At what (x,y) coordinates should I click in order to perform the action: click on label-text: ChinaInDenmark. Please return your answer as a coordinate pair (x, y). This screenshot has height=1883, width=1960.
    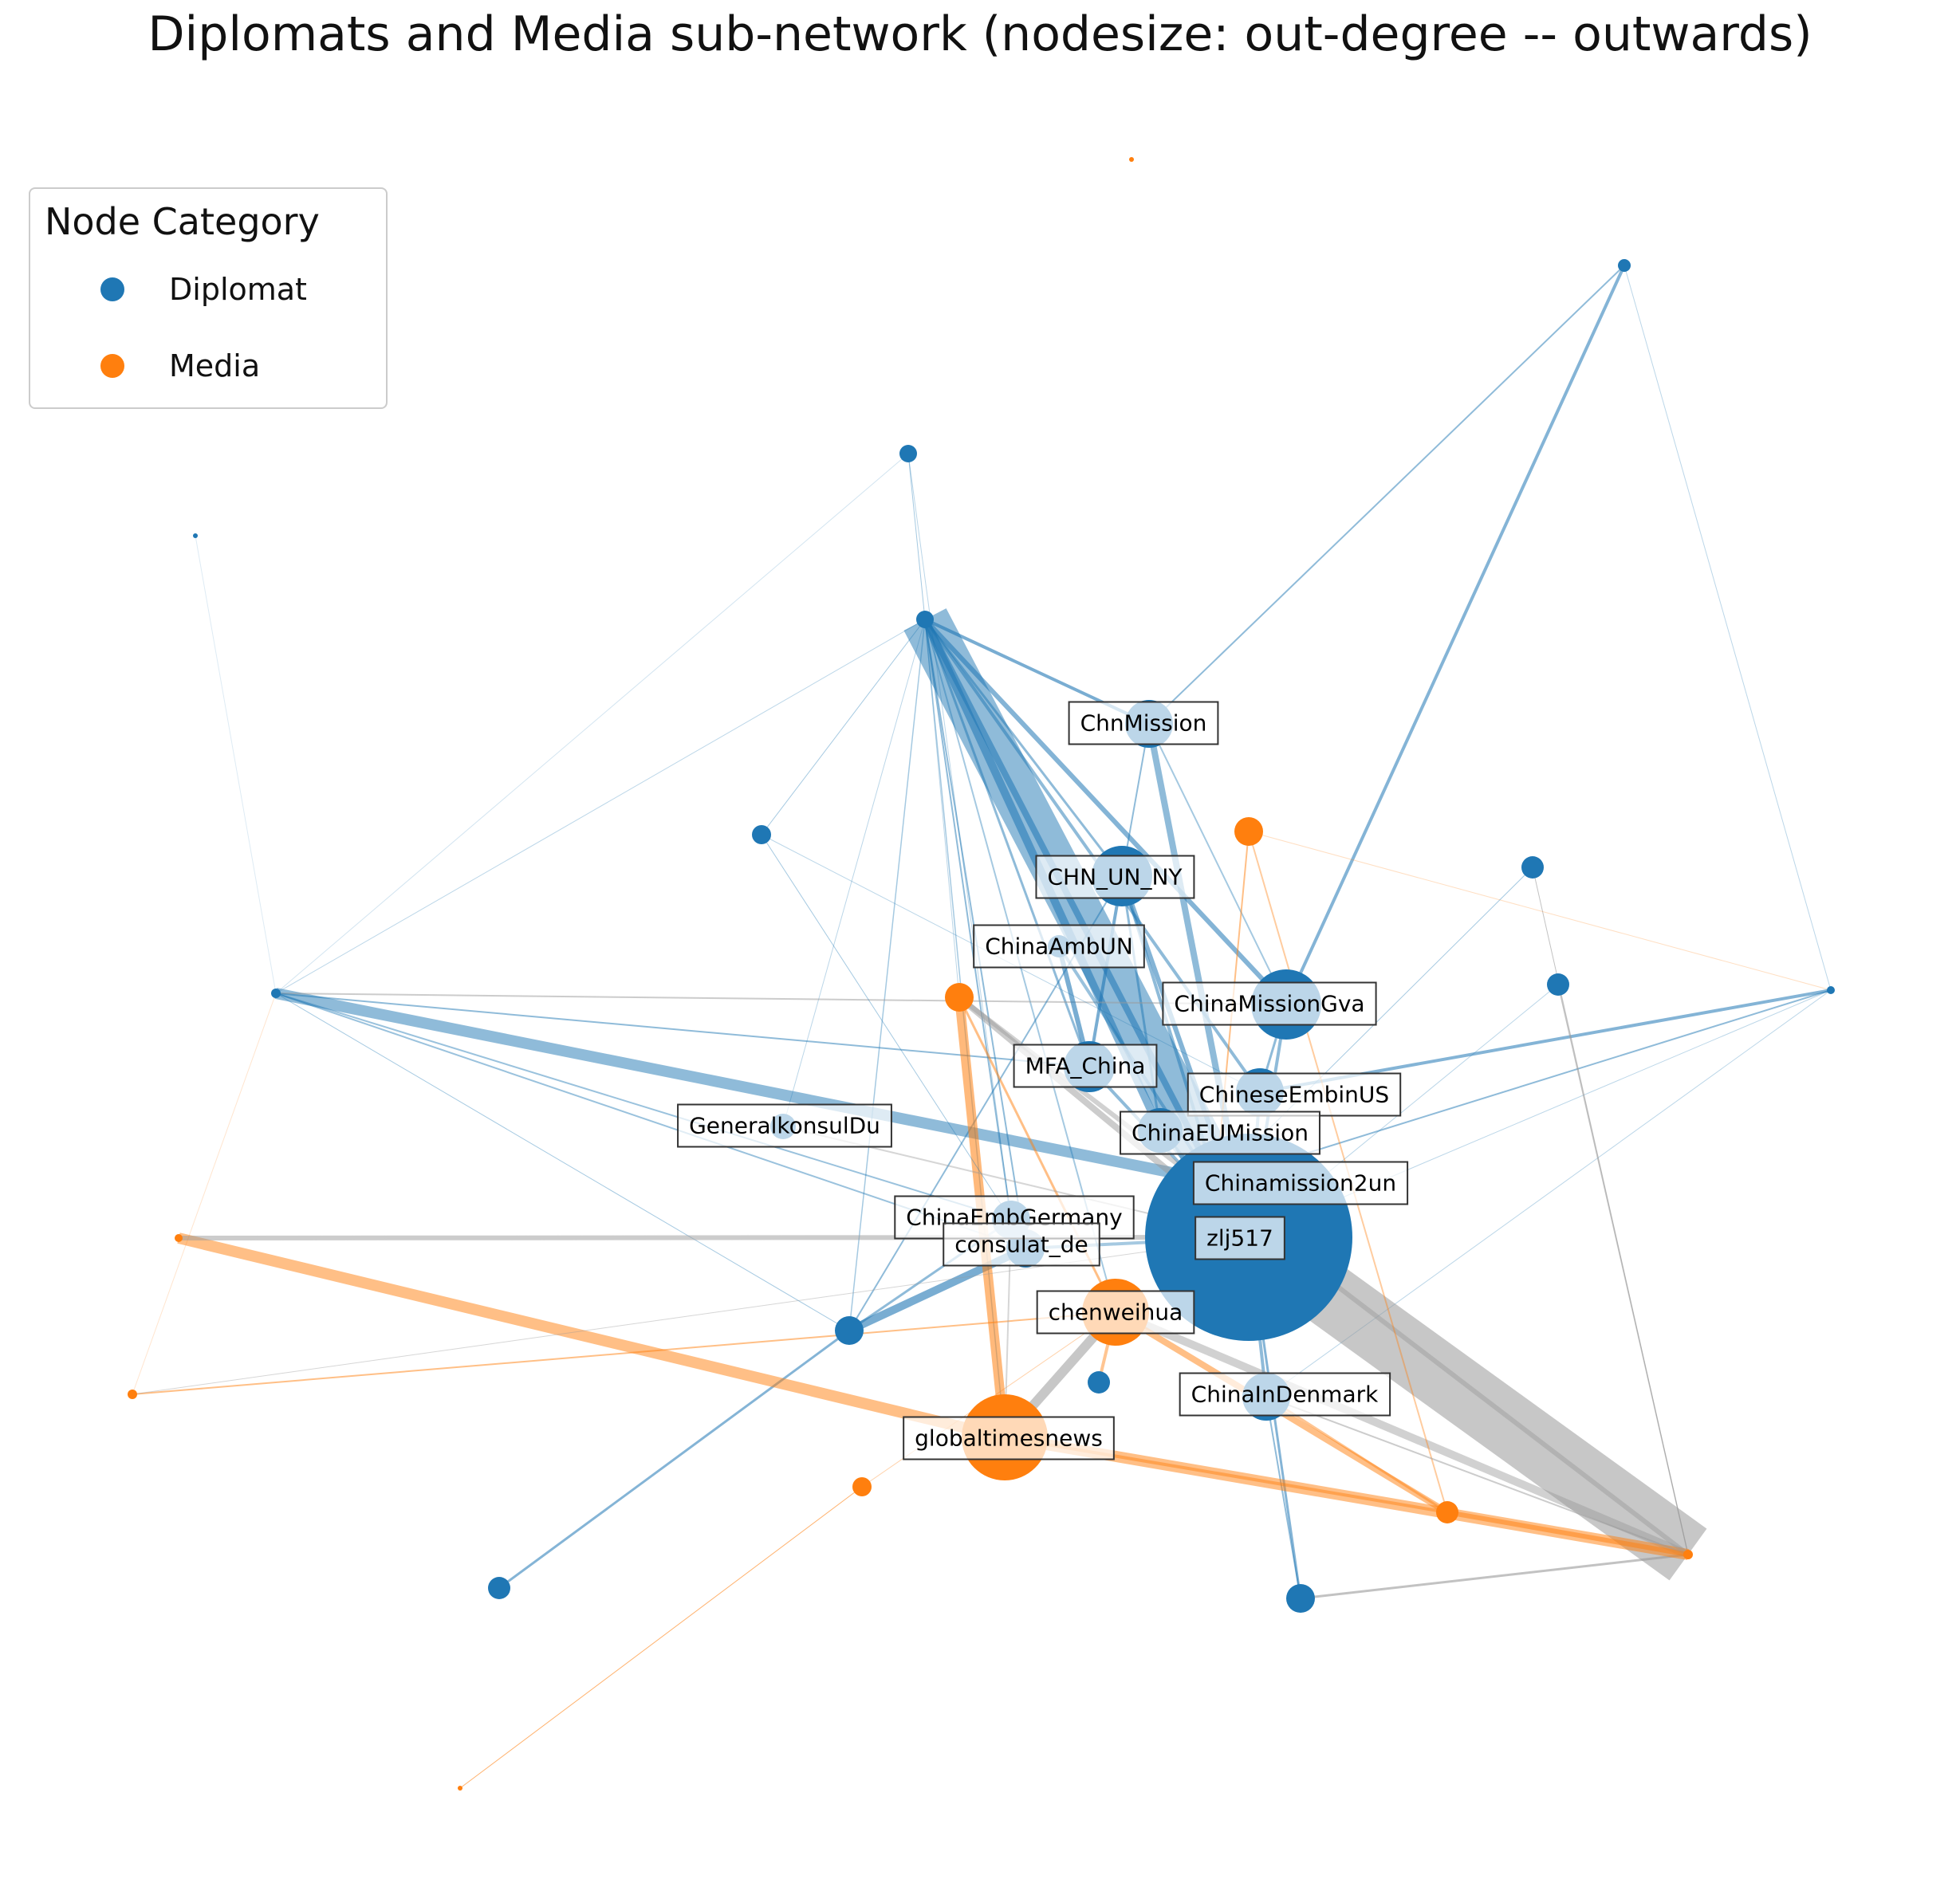
    Looking at the image, I should click on (1285, 1395).